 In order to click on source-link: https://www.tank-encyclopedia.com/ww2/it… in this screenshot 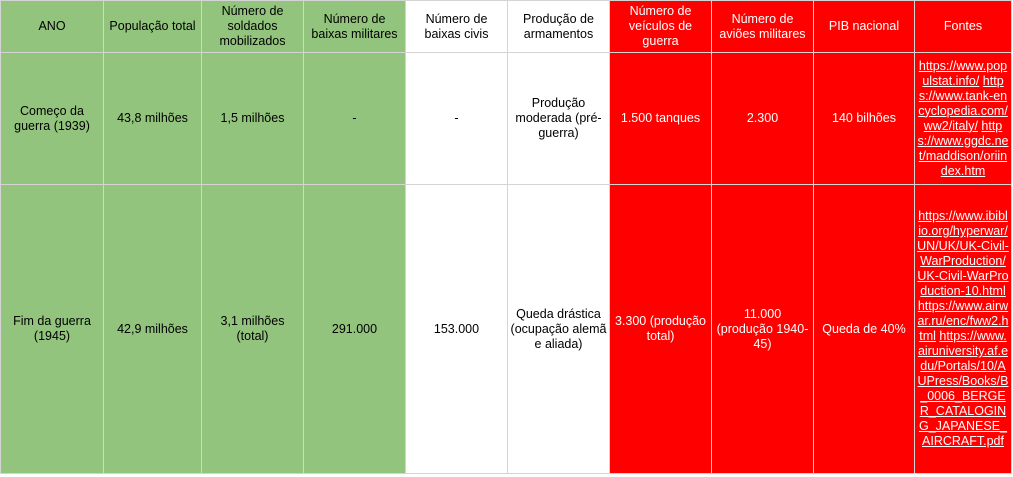, I will do `click(963, 103)`.